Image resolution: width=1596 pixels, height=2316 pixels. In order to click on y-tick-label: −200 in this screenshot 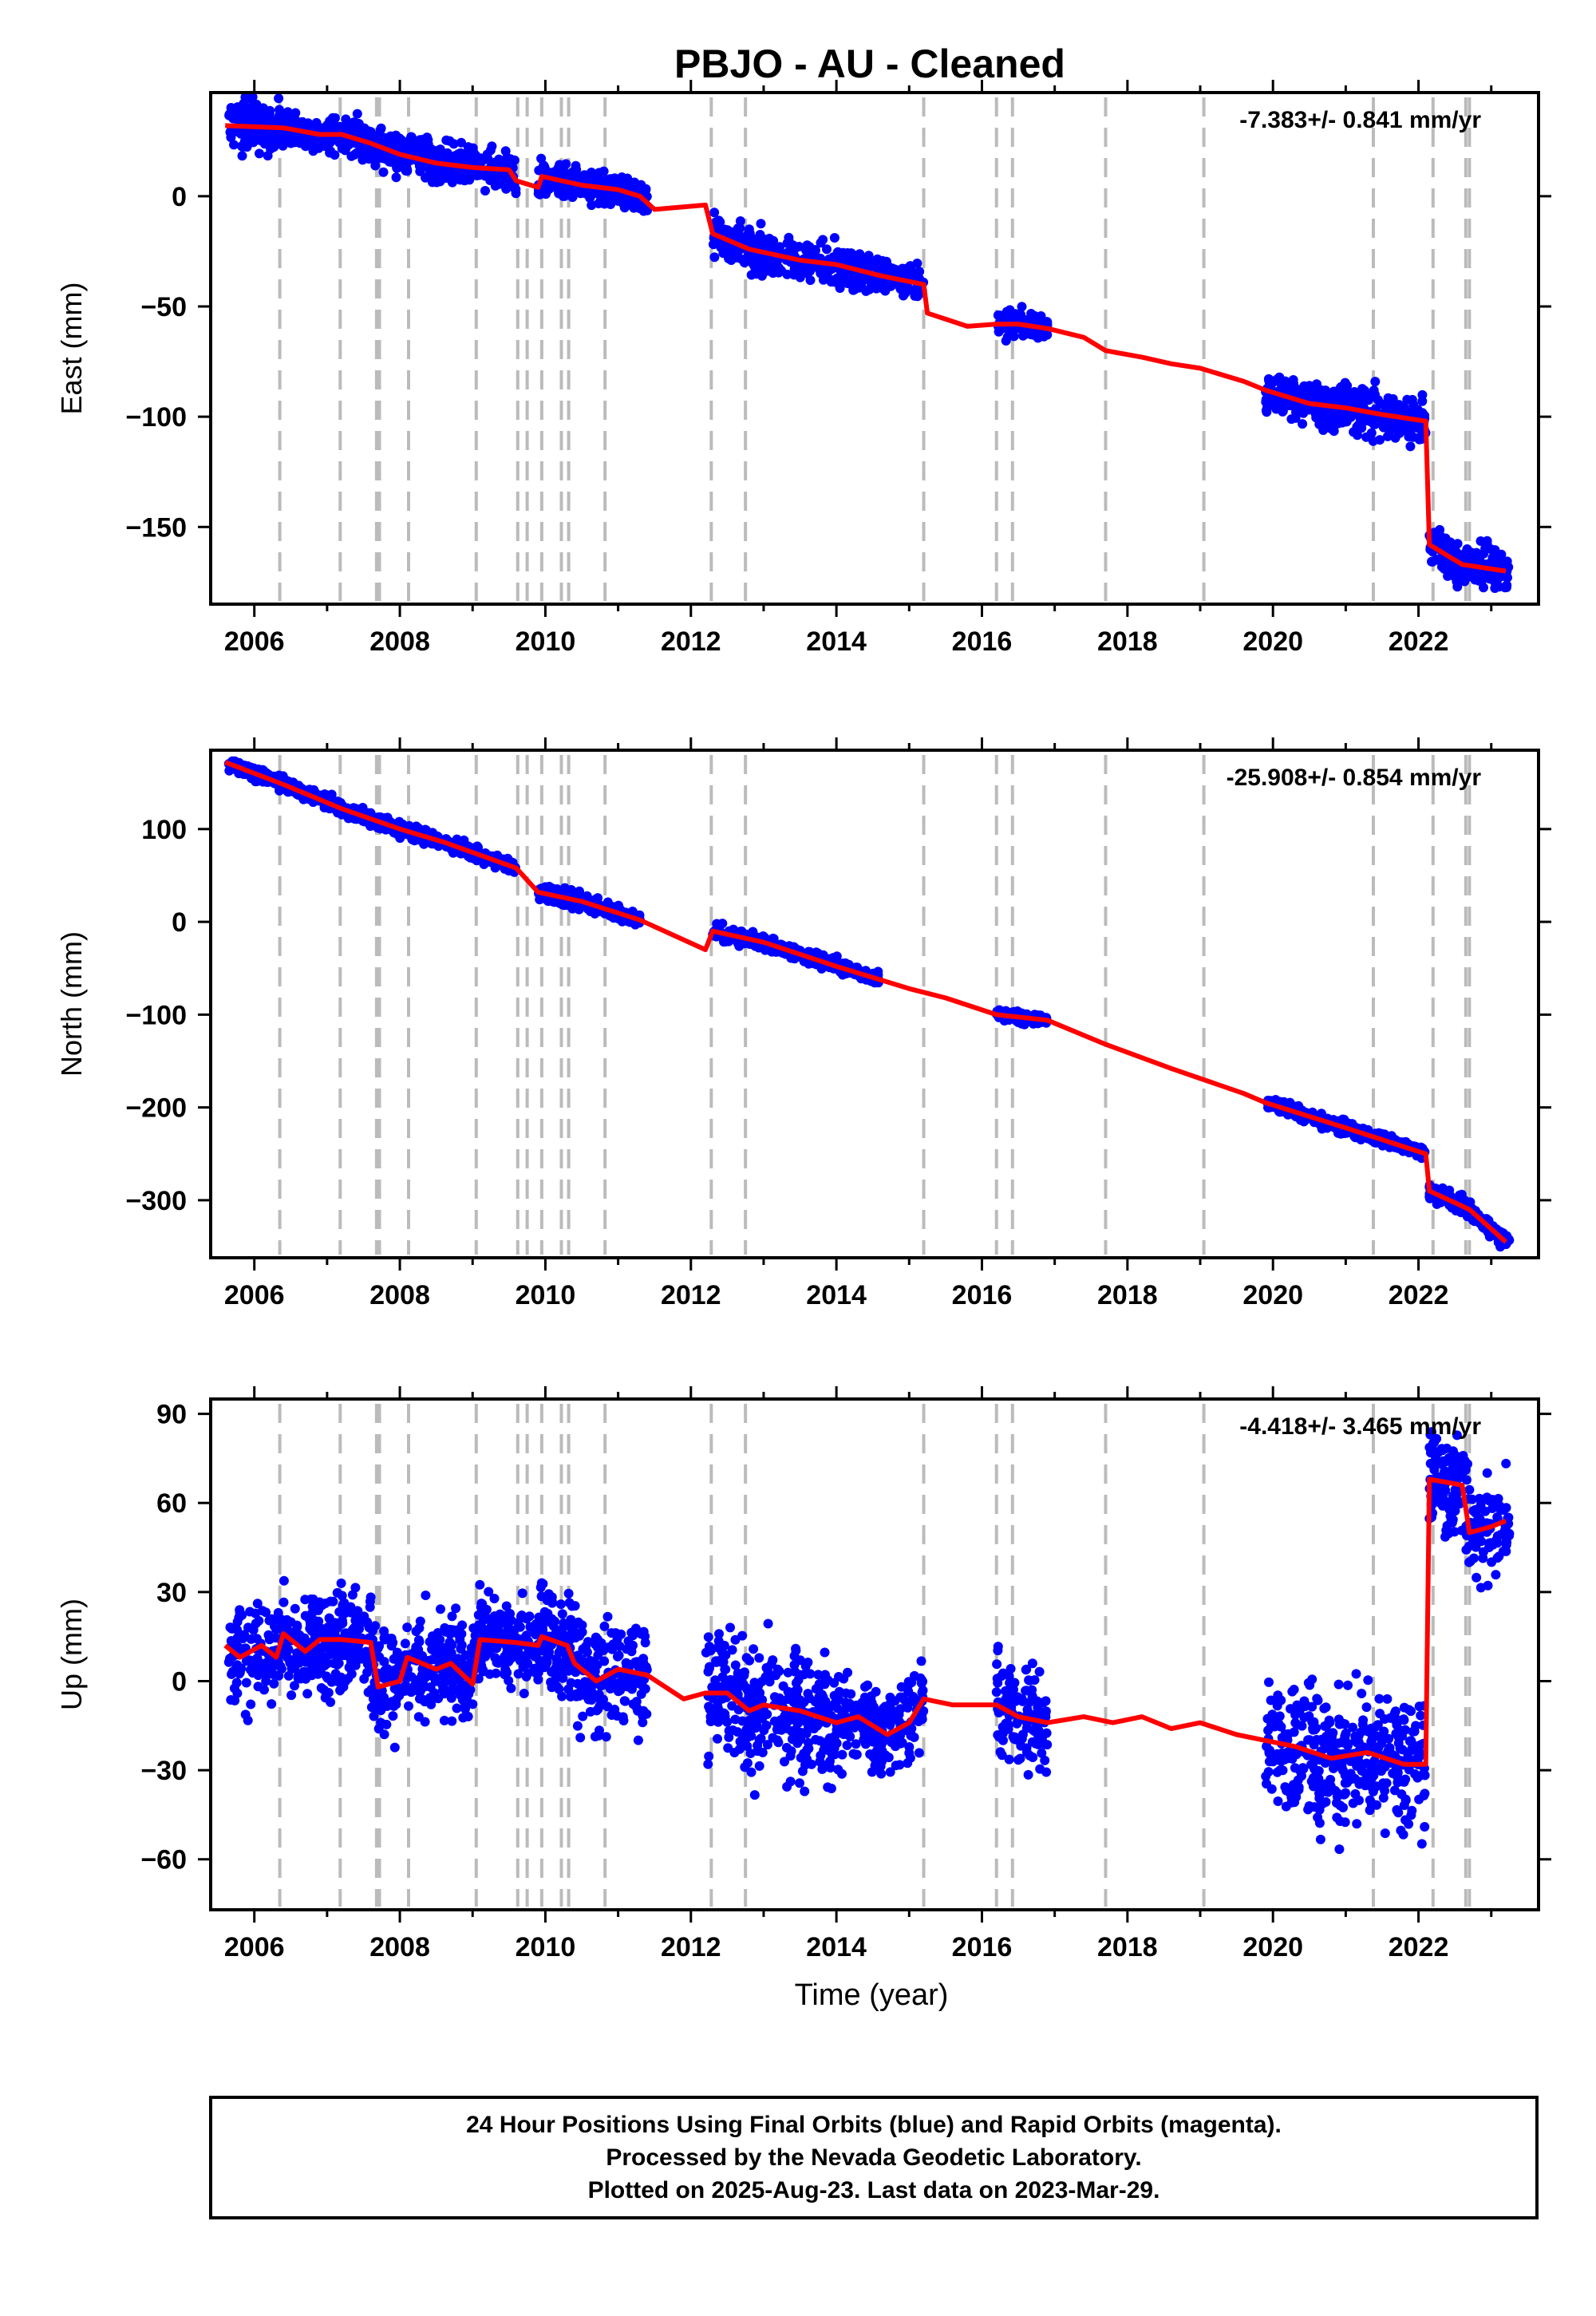, I will do `click(156, 1108)`.